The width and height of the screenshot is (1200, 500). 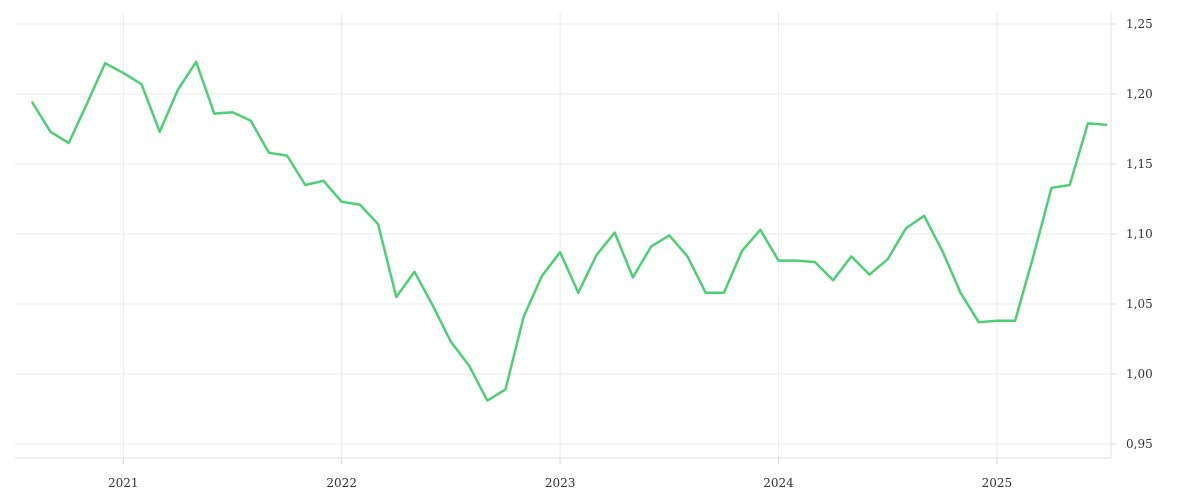 I want to click on y-tick-label: 1,00, so click(x=1139, y=374).